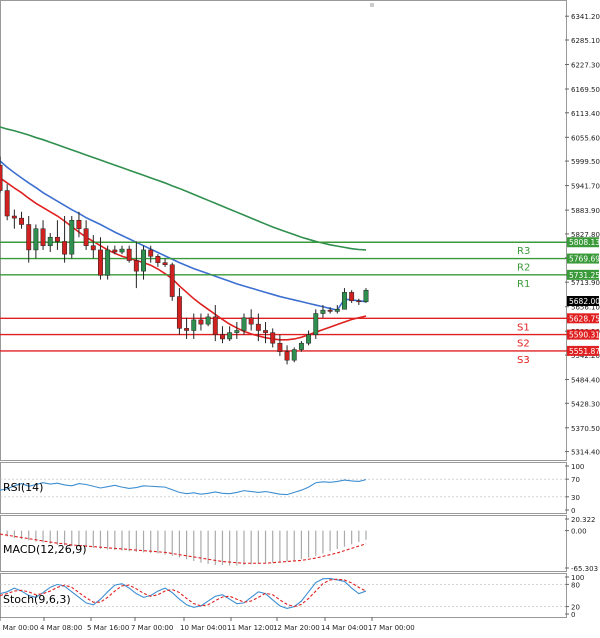  Describe the element at coordinates (523, 268) in the screenshot. I see `pivot-level-name-label: R2` at that location.